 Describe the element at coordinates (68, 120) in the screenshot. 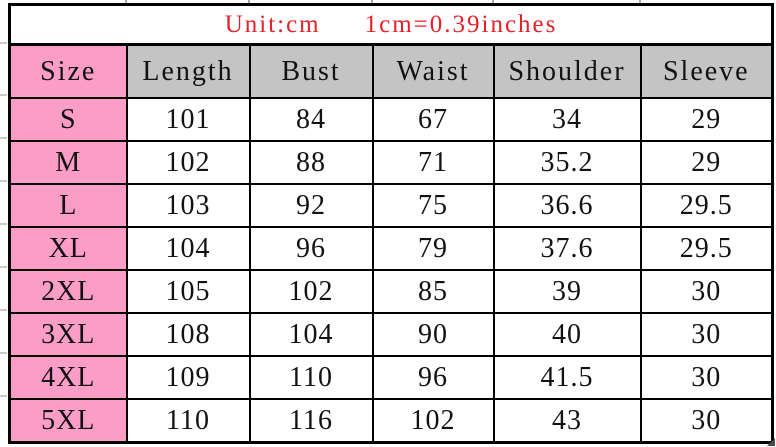

I see `size-cell: S` at that location.